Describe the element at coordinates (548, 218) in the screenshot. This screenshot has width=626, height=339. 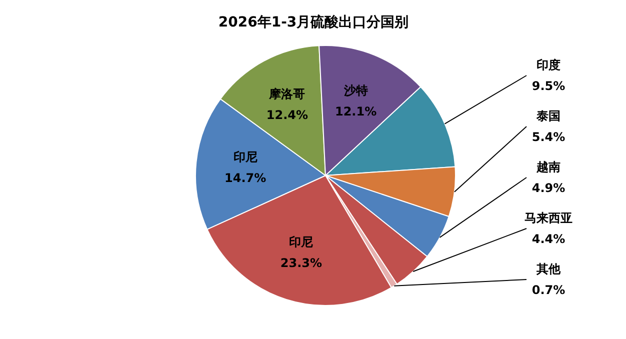
I see `slice-label: 马来西亚` at that location.